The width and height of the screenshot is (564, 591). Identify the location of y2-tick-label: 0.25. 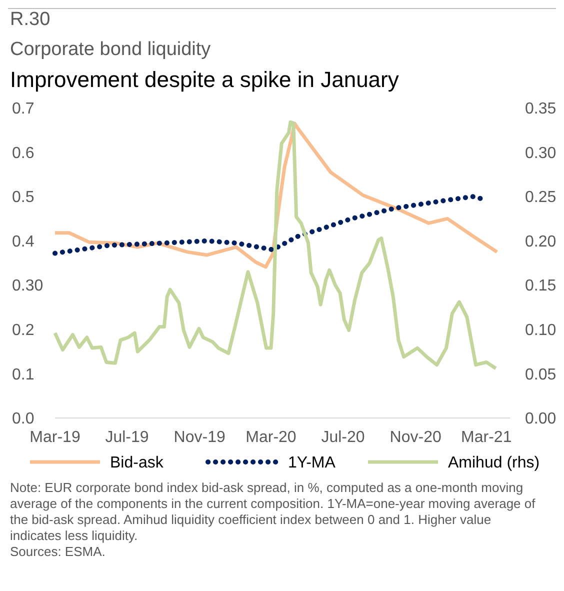
(540, 197).